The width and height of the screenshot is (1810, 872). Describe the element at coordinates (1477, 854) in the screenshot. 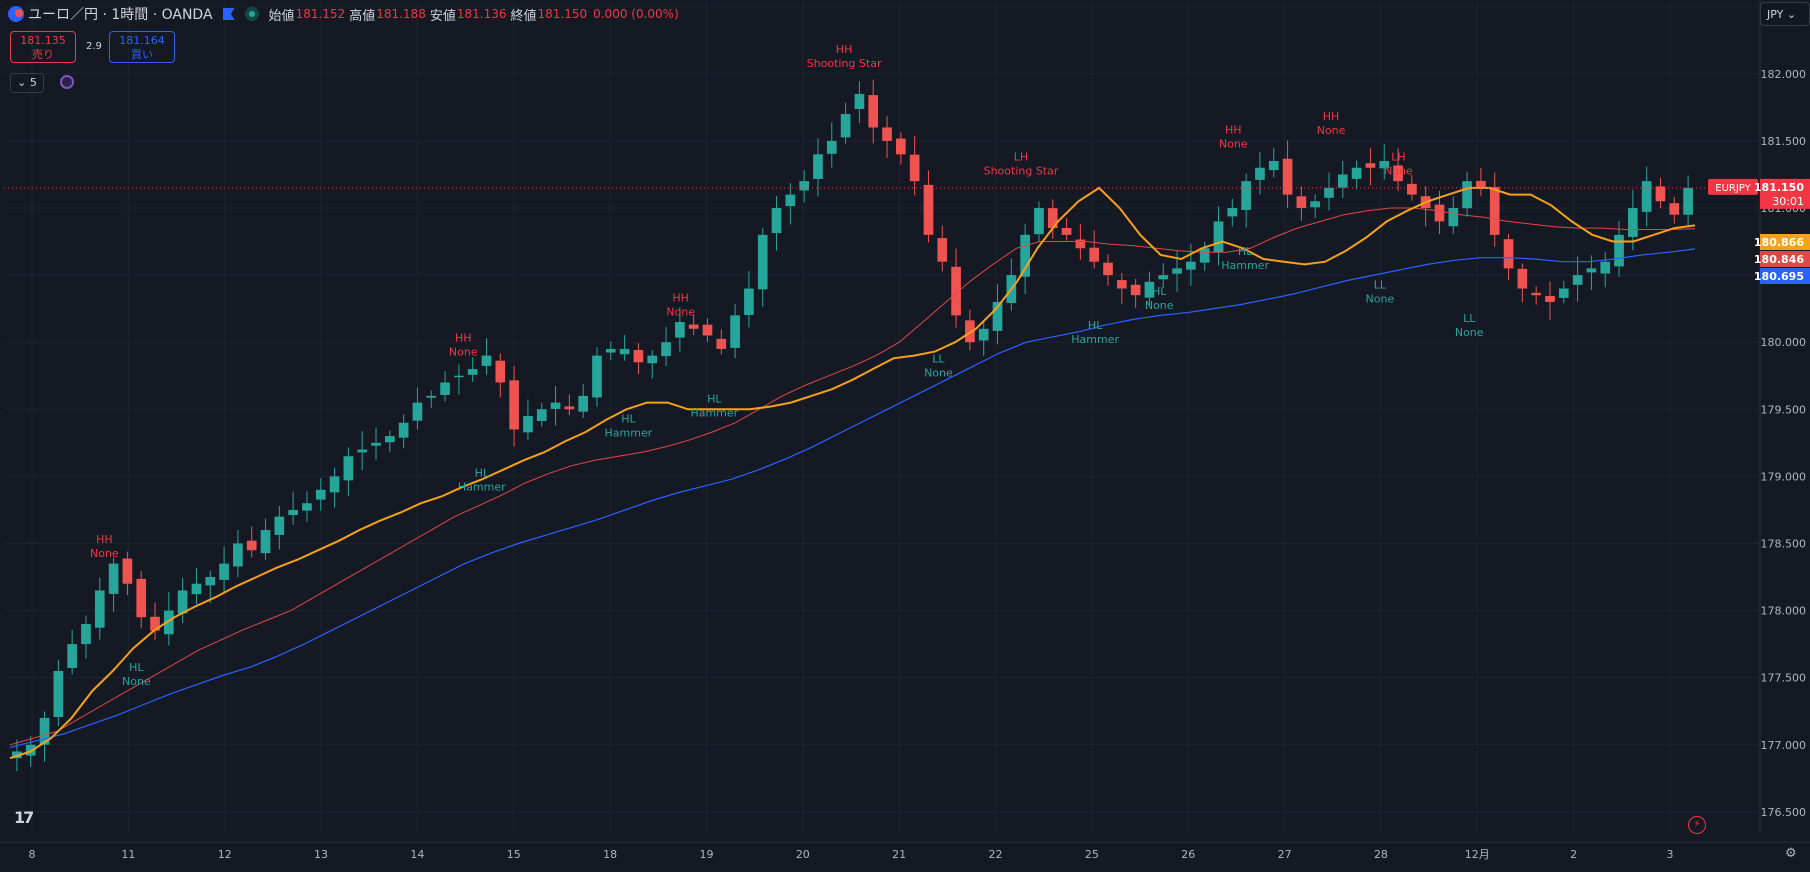

I see `x-tick-label: 12月` at that location.